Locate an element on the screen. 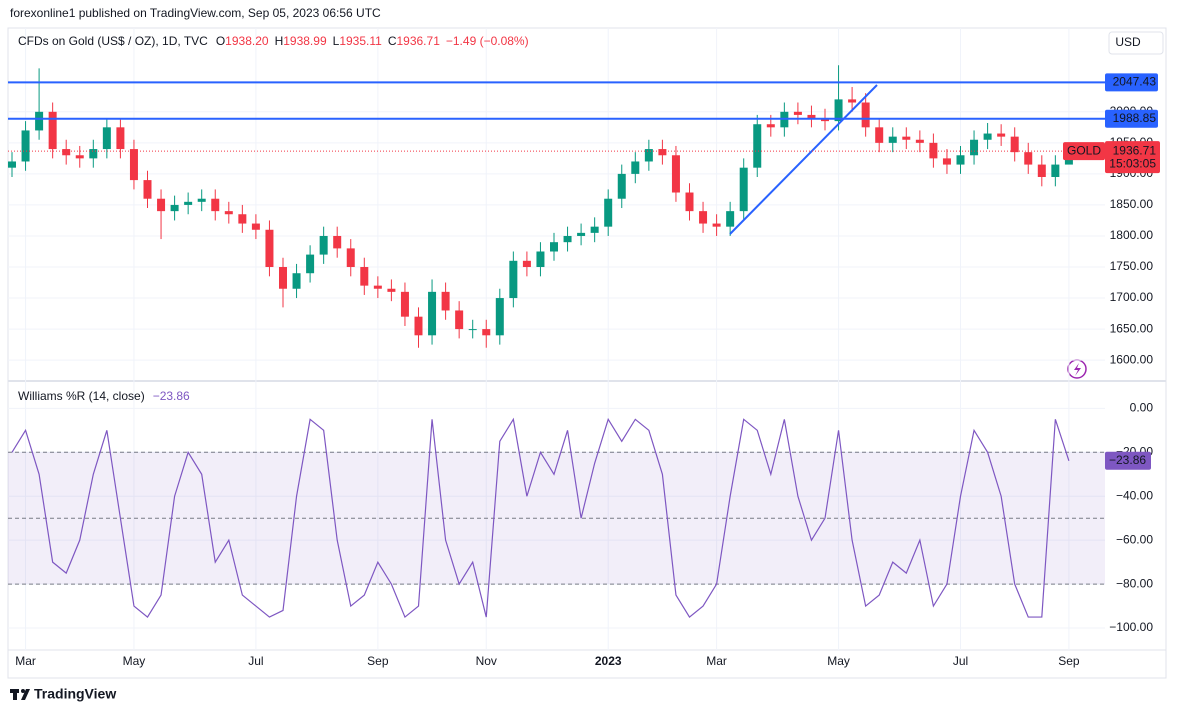  y-tick-label: 1600.00 is located at coordinates (1132, 359).